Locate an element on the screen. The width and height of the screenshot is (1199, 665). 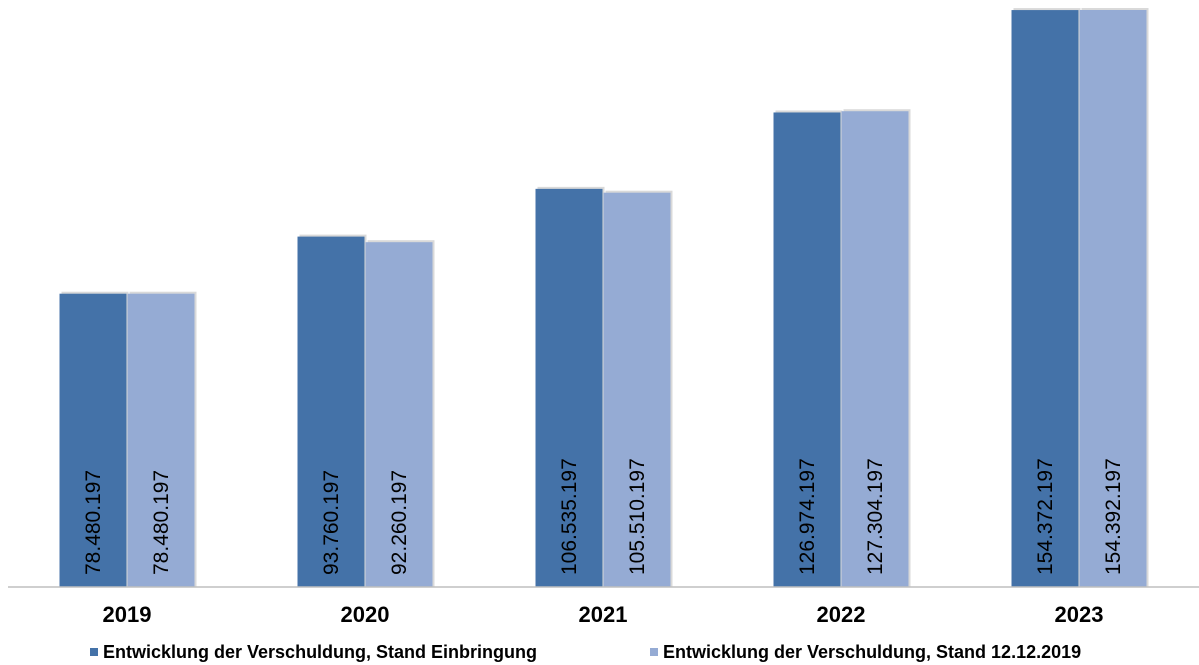
data-label: 127.304.197 is located at coordinates (875, 516).